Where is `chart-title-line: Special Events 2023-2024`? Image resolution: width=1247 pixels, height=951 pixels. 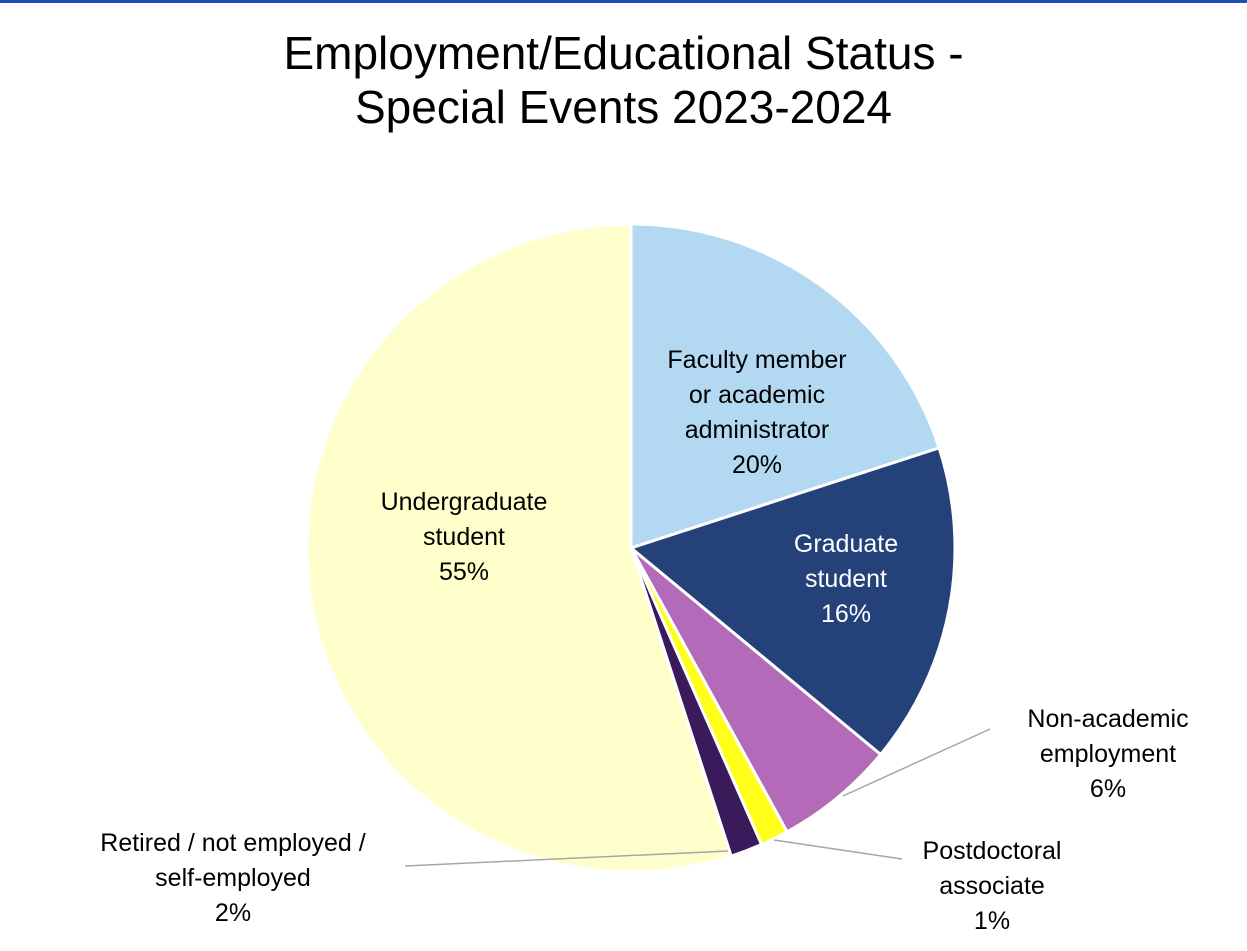 chart-title-line: Special Events 2023-2024 is located at coordinates (623, 107).